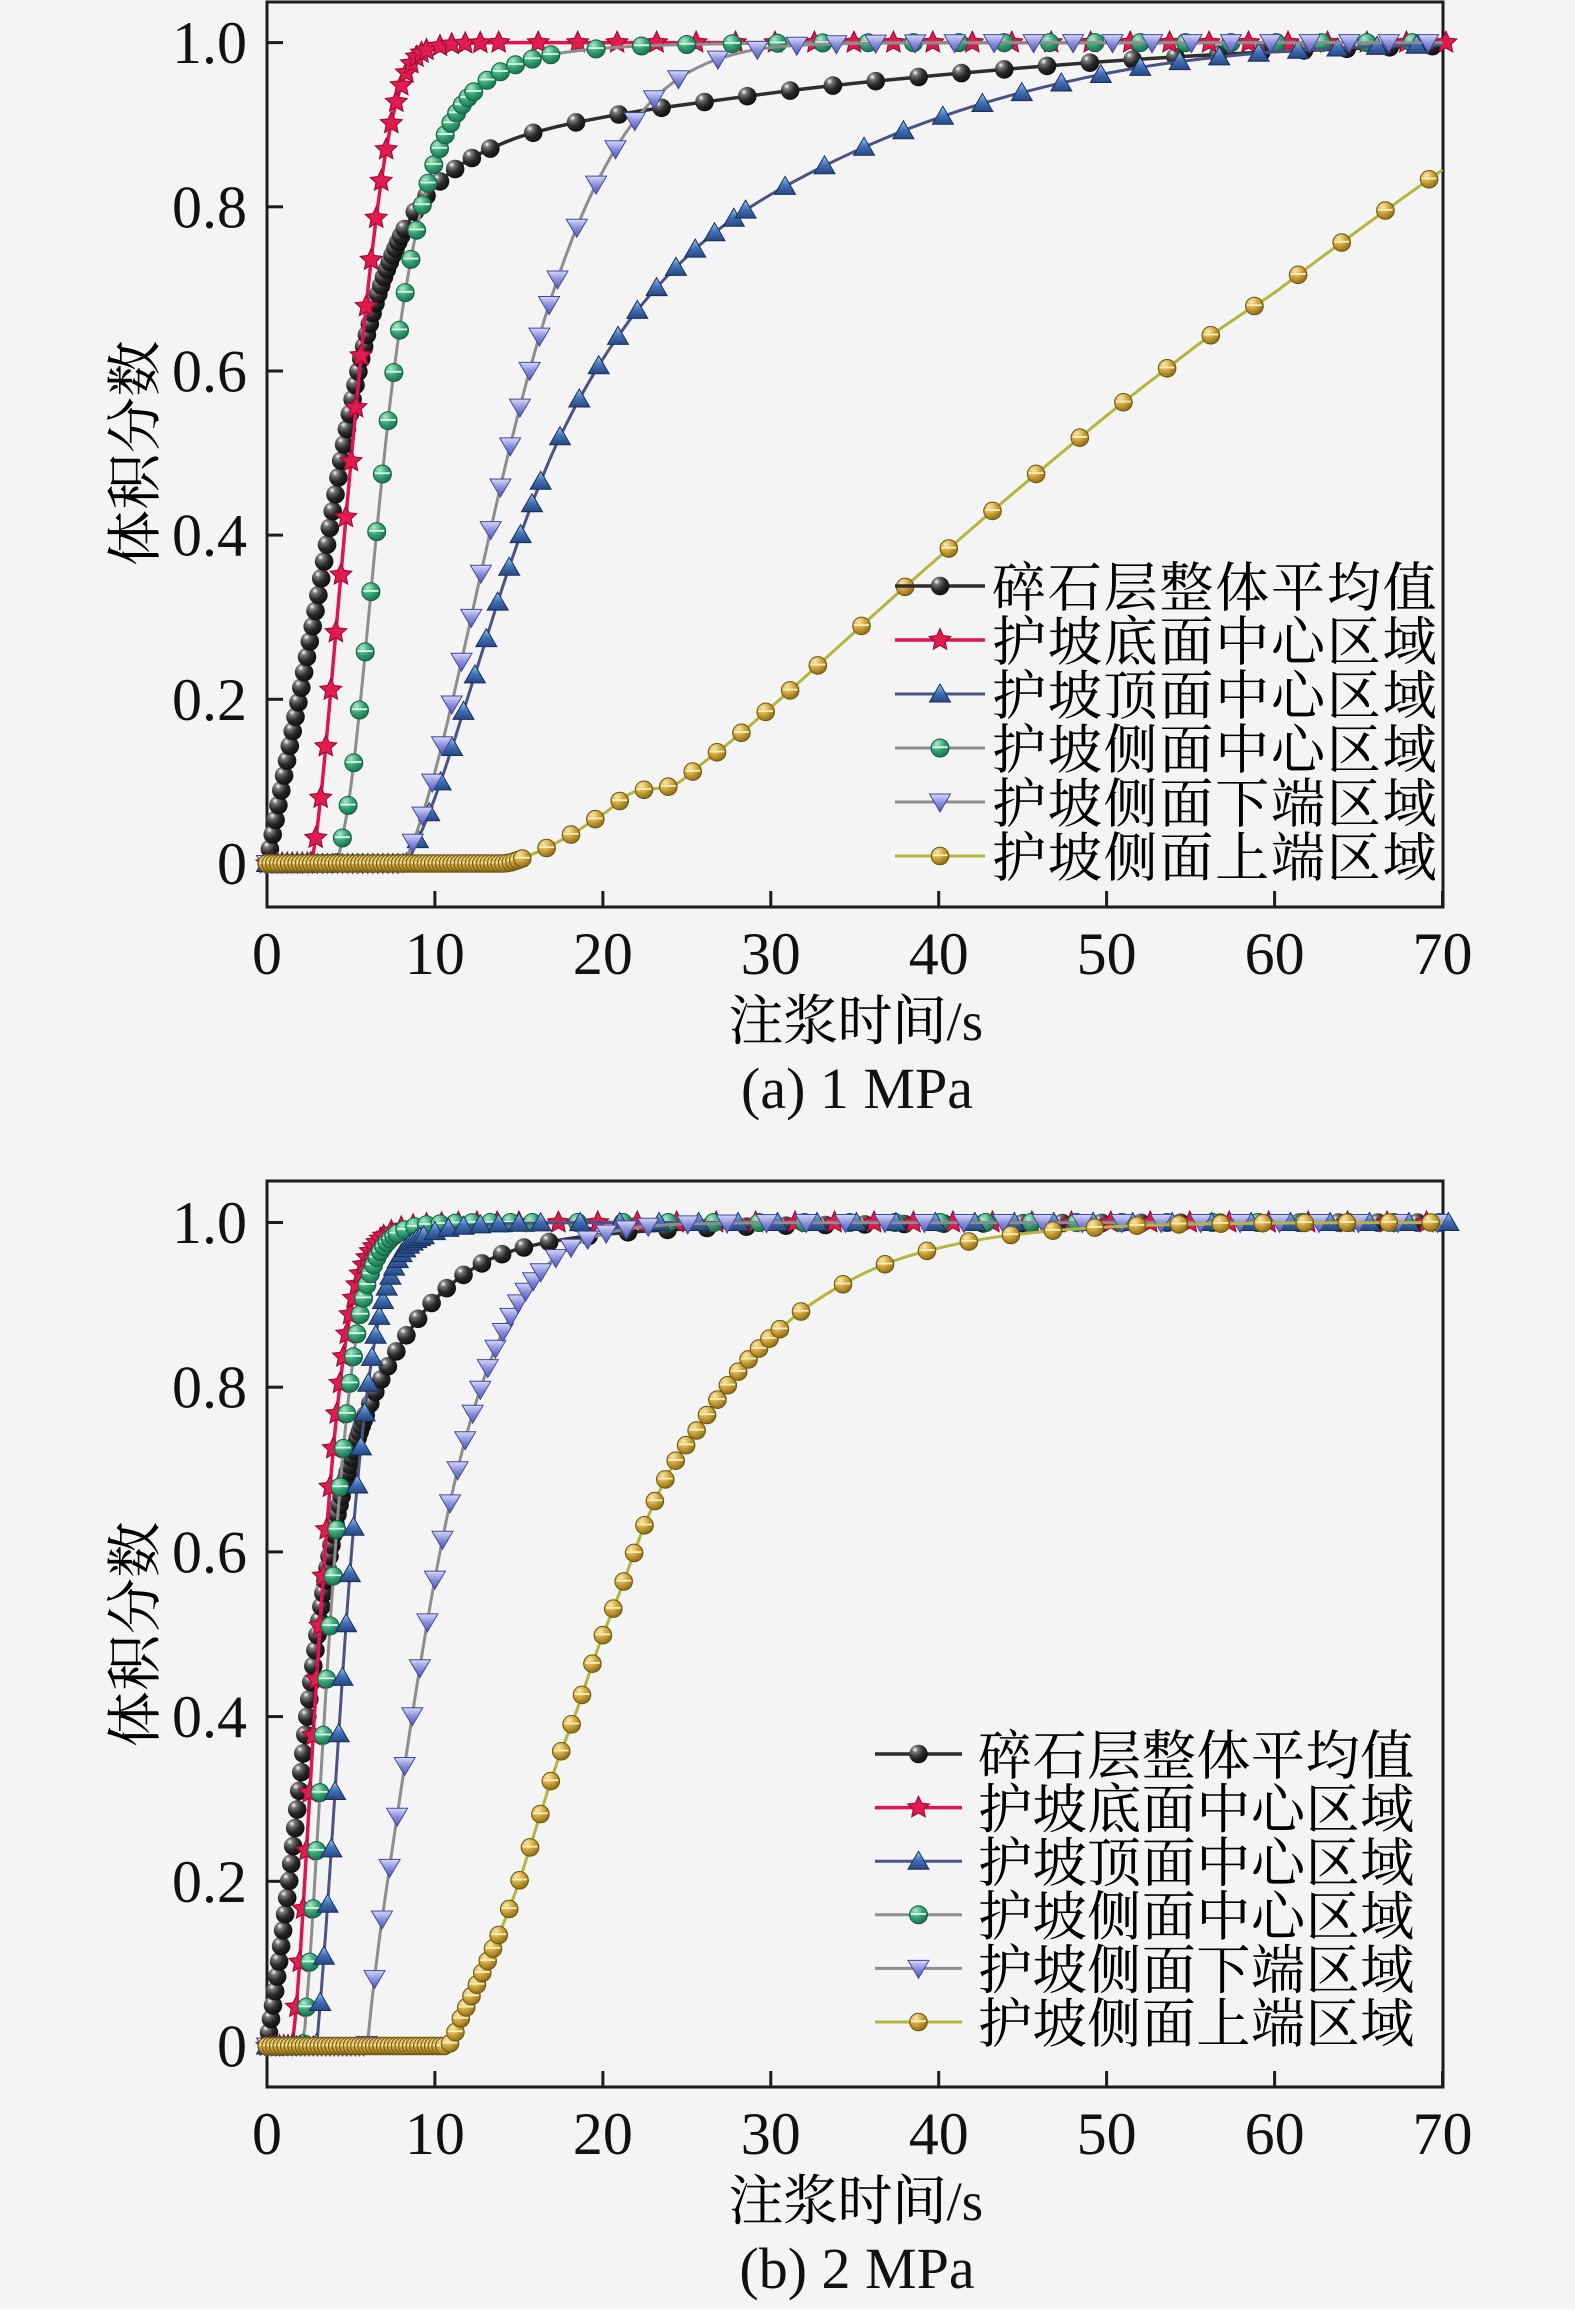 Image resolution: width=1575 pixels, height=2314 pixels. I want to click on svg-text: (b) 2 MPa, so click(856, 2268).